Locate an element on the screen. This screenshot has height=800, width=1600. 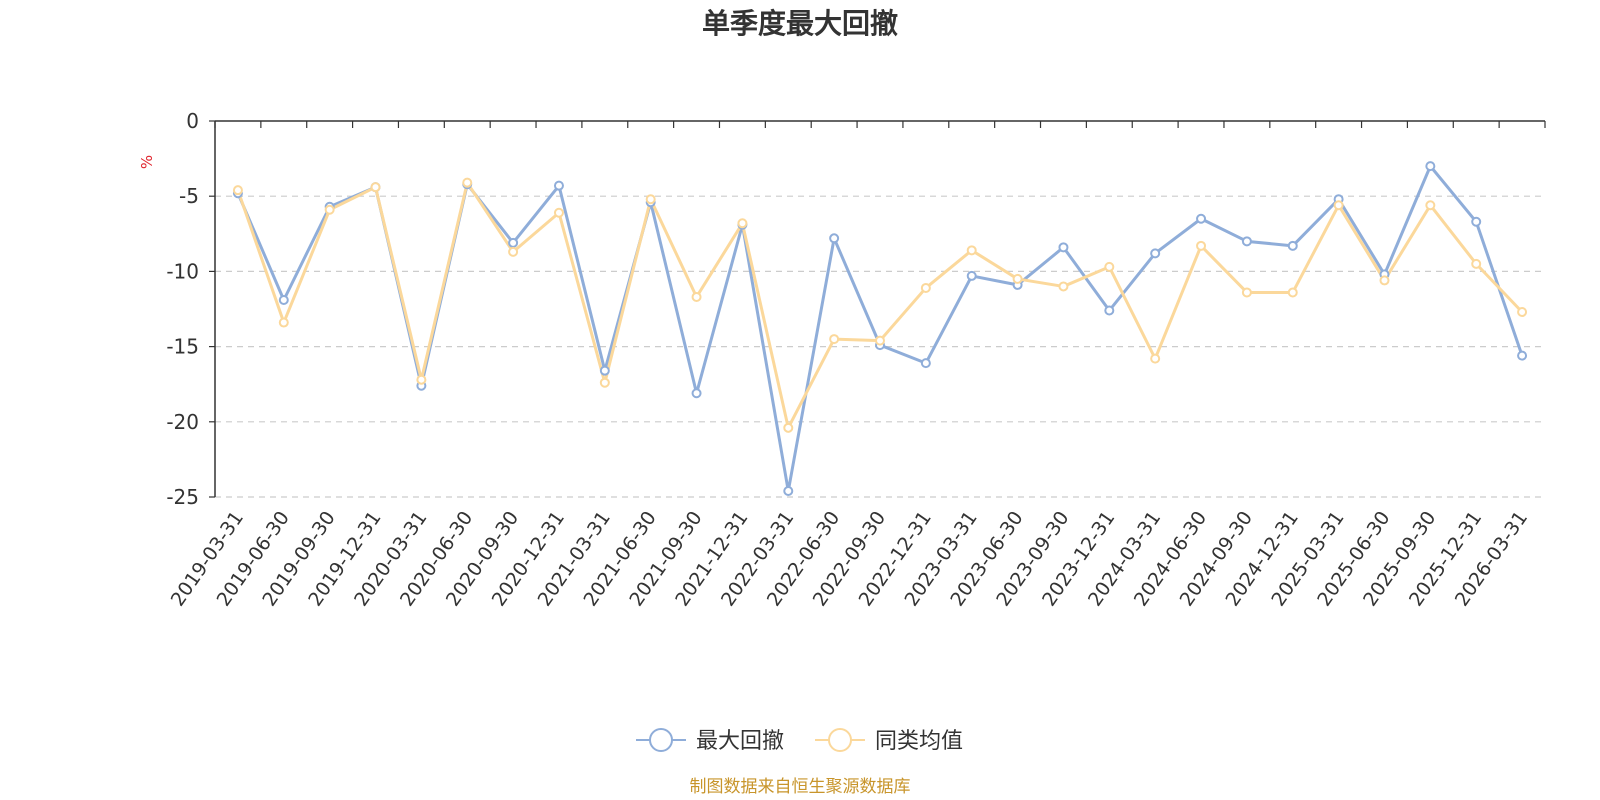
legend-label: 最大回撤 is located at coordinates (740, 741).